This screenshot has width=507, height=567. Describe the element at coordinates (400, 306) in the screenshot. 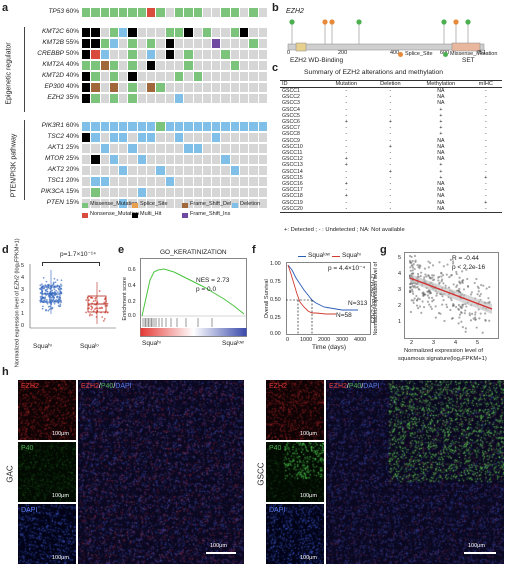

I see `scatter-ytick-2: 2` at that location.